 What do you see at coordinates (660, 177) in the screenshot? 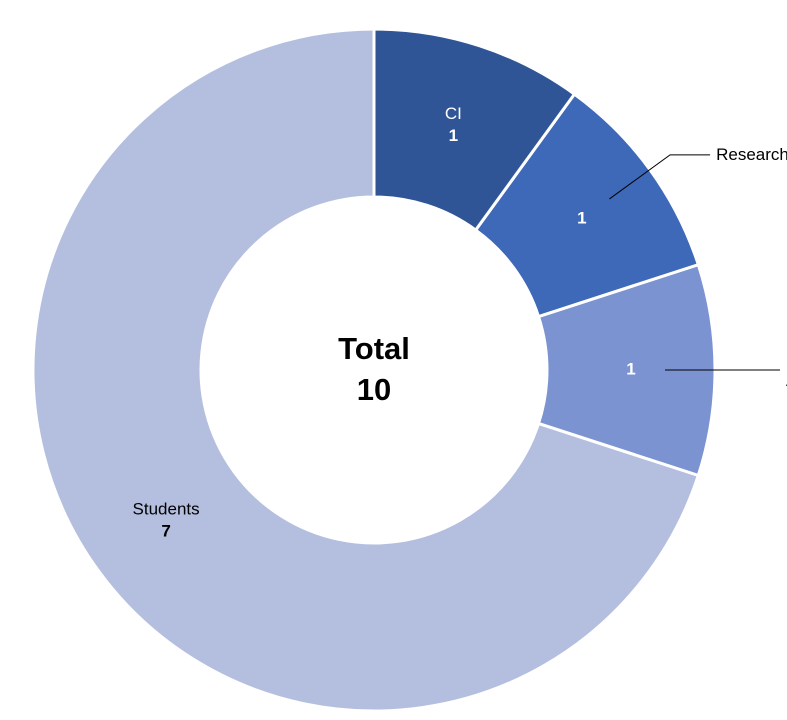
I see `leader-line` at bounding box center [660, 177].